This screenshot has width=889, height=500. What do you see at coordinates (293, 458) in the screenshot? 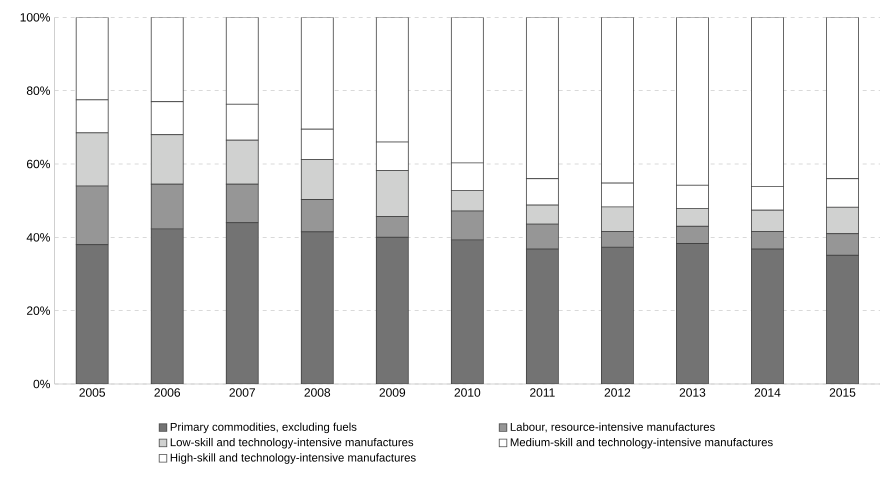
I see `legend-label: High-skill and technology-intensive manufactures` at bounding box center [293, 458].